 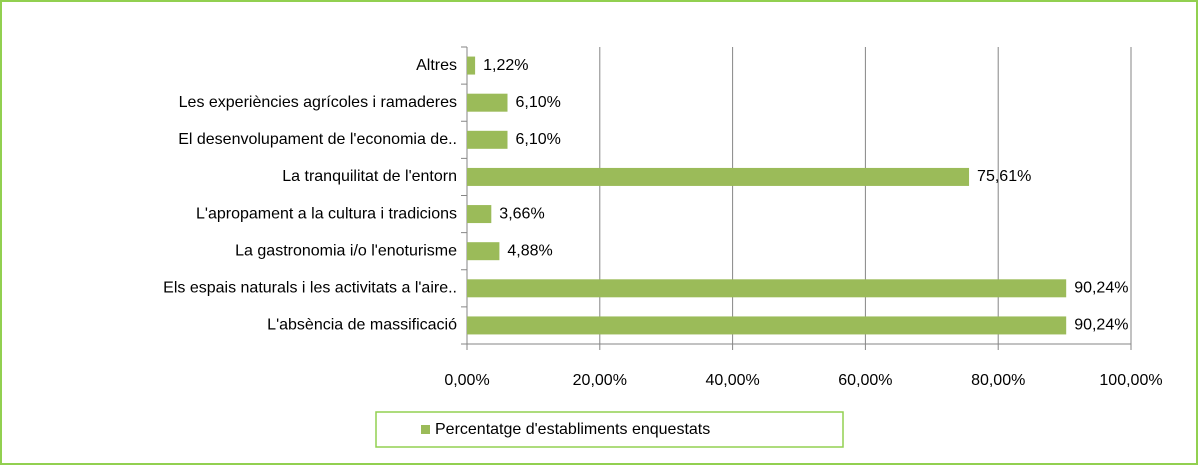 What do you see at coordinates (732, 380) in the screenshot?
I see `x-tick-label: 40,00%` at bounding box center [732, 380].